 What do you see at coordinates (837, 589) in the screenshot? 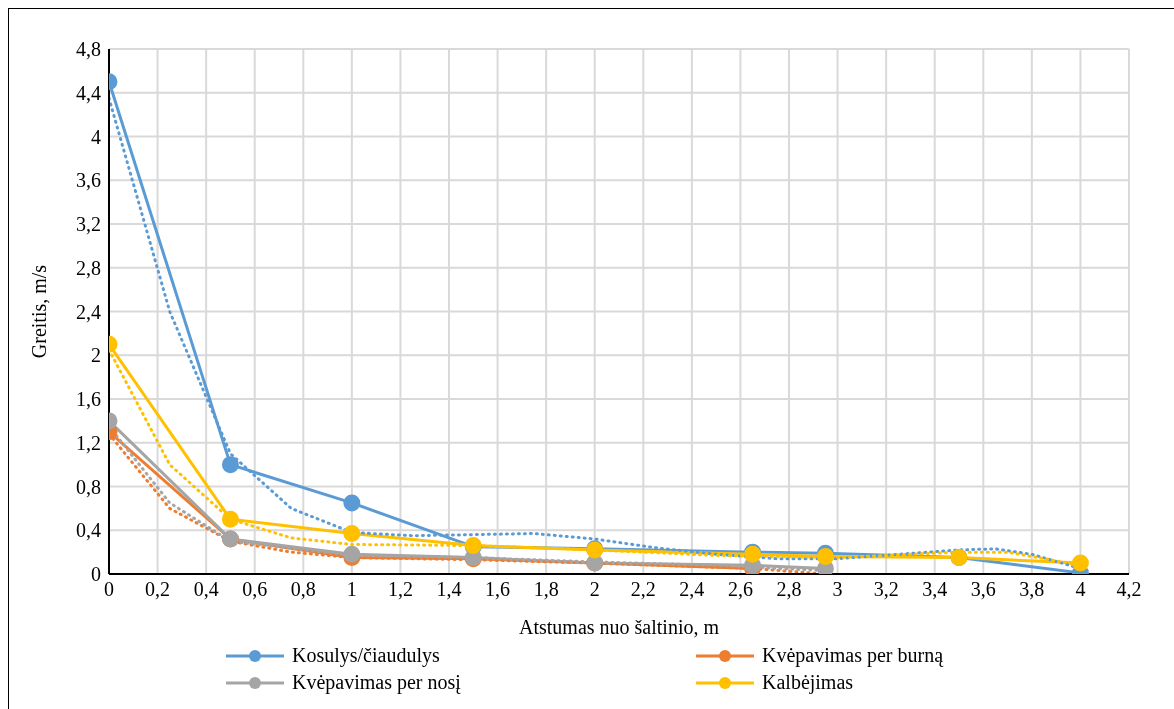
I see `x-tick-label: 3` at bounding box center [837, 589].